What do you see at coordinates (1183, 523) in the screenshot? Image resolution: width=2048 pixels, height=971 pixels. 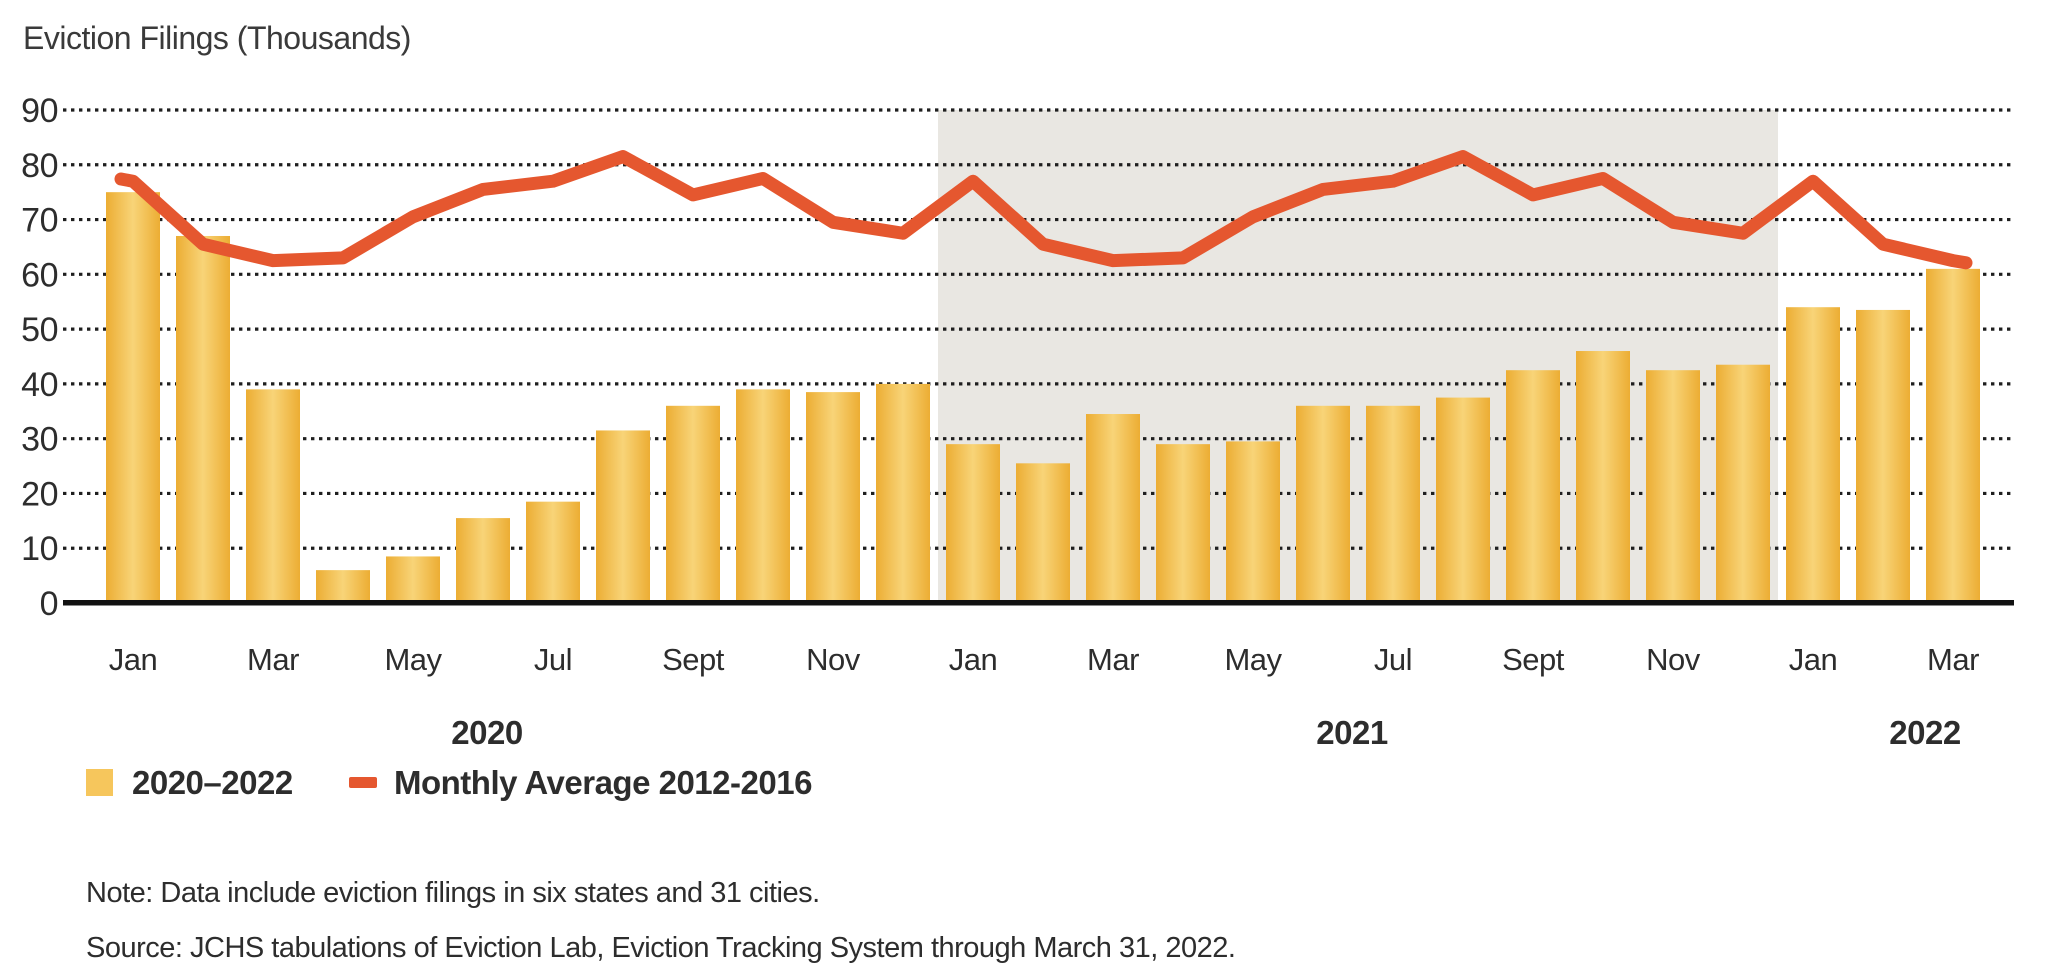 I see `bar-apr-2021` at bounding box center [1183, 523].